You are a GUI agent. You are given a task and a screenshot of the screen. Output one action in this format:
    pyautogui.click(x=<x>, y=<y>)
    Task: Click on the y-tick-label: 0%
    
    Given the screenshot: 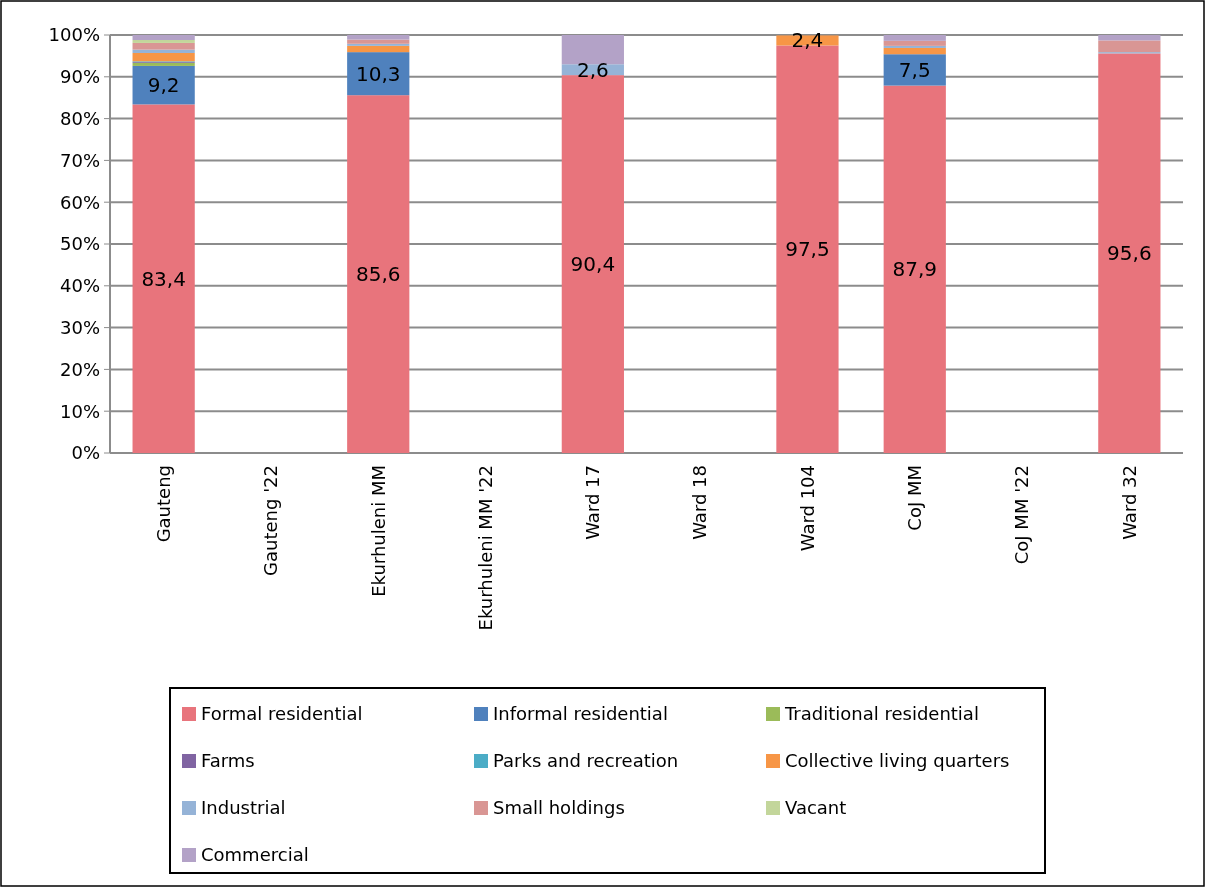 What is the action you would take?
    pyautogui.click(x=85, y=453)
    